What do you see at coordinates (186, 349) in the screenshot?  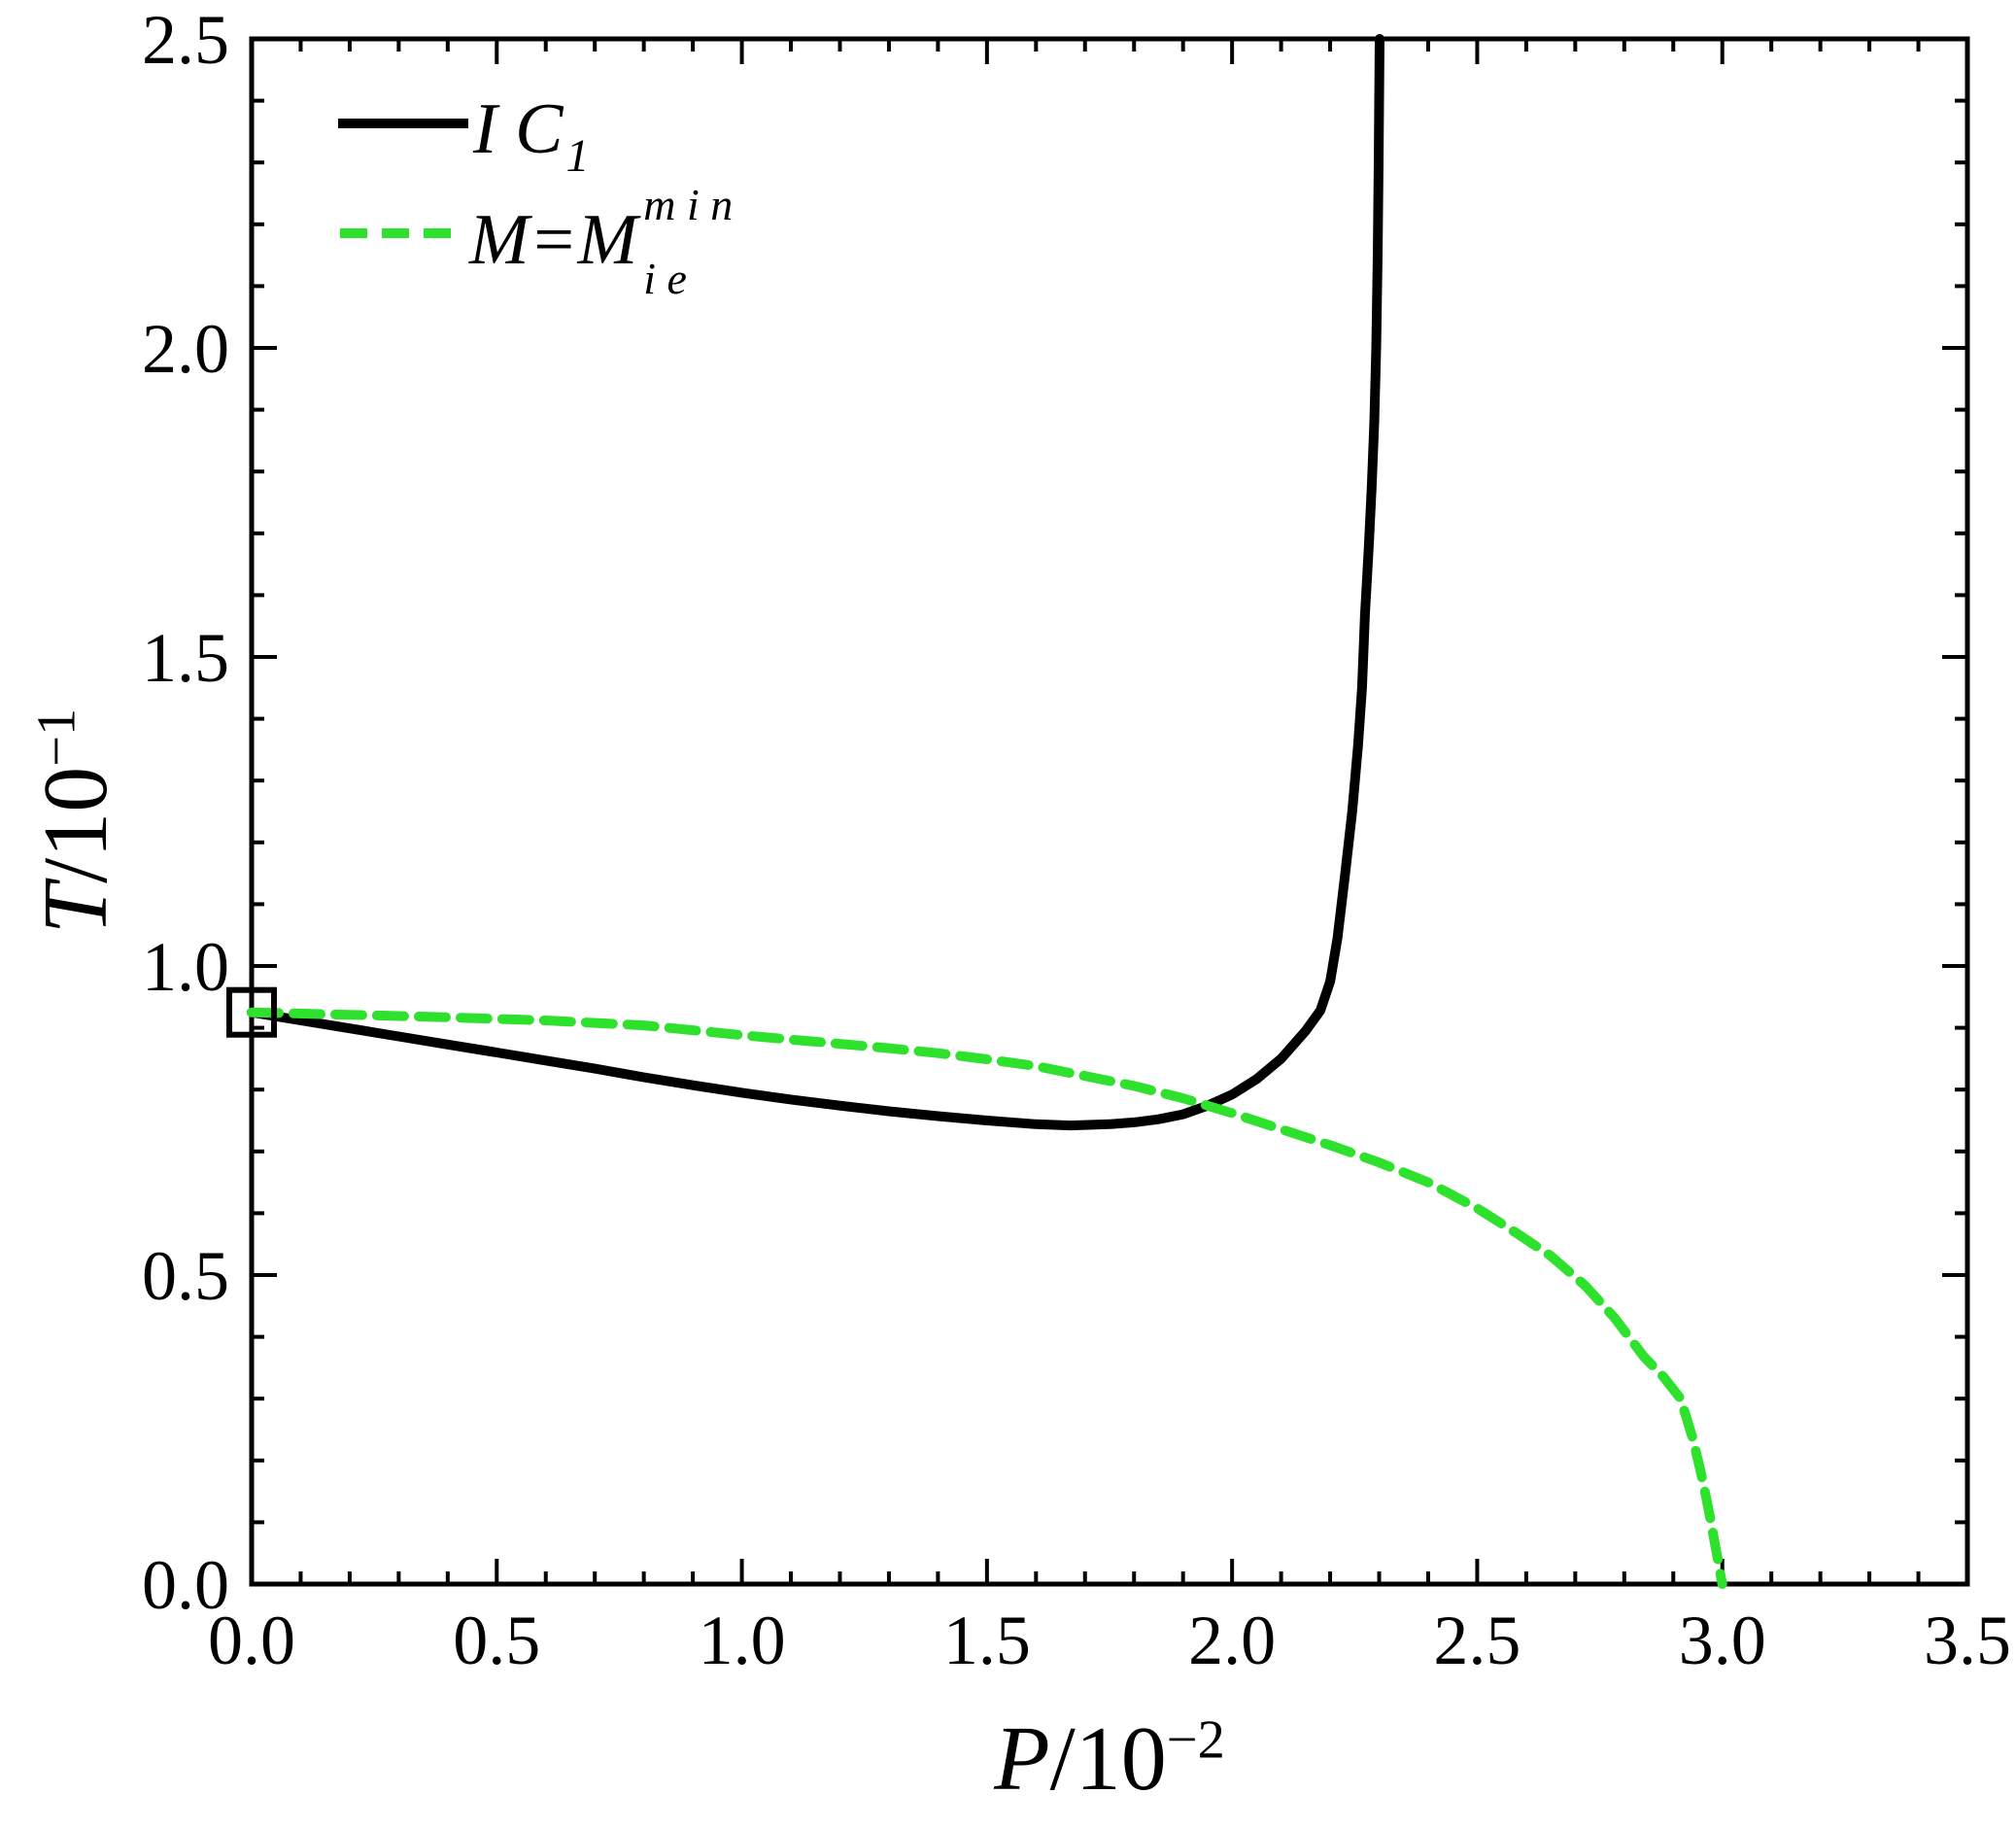 I see `y-tick-label: 2.0` at bounding box center [186, 349].